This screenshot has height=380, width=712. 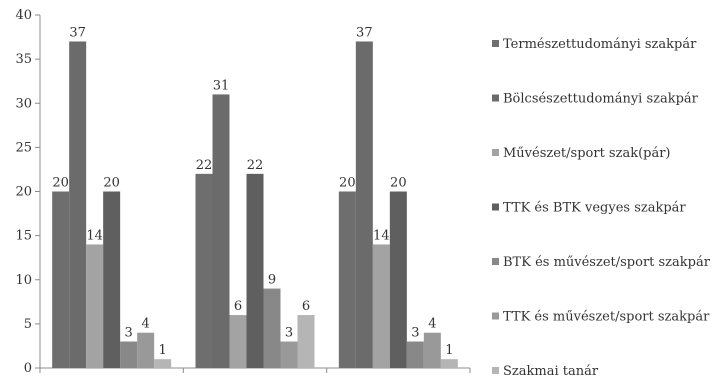 I want to click on legend-label: TTK és művészet/sport szakpár, so click(x=606, y=317).